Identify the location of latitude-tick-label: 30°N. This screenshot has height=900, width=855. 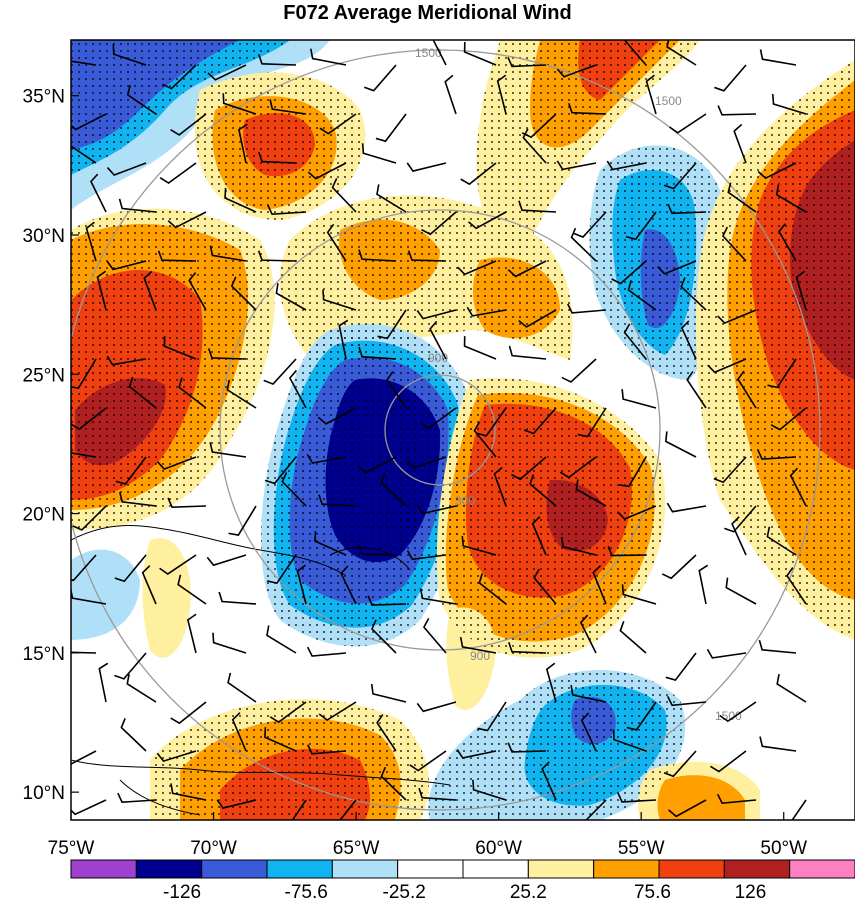
(44, 236).